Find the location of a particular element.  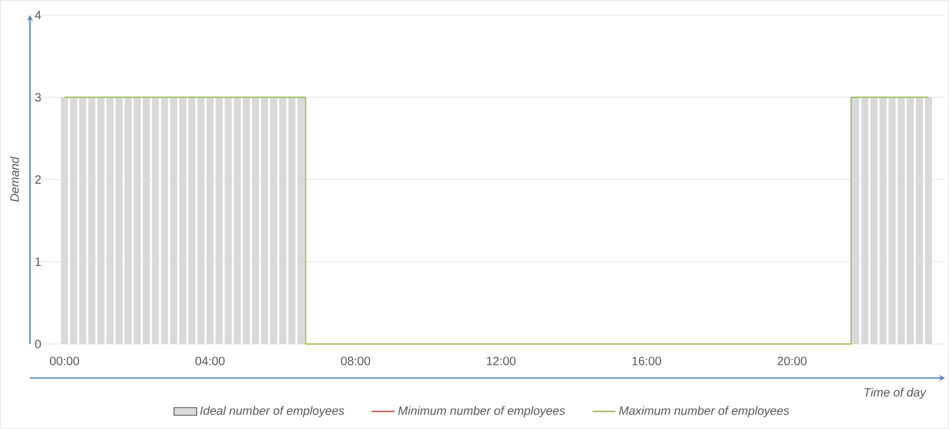

y-axis-title: Demand is located at coordinates (14, 179).